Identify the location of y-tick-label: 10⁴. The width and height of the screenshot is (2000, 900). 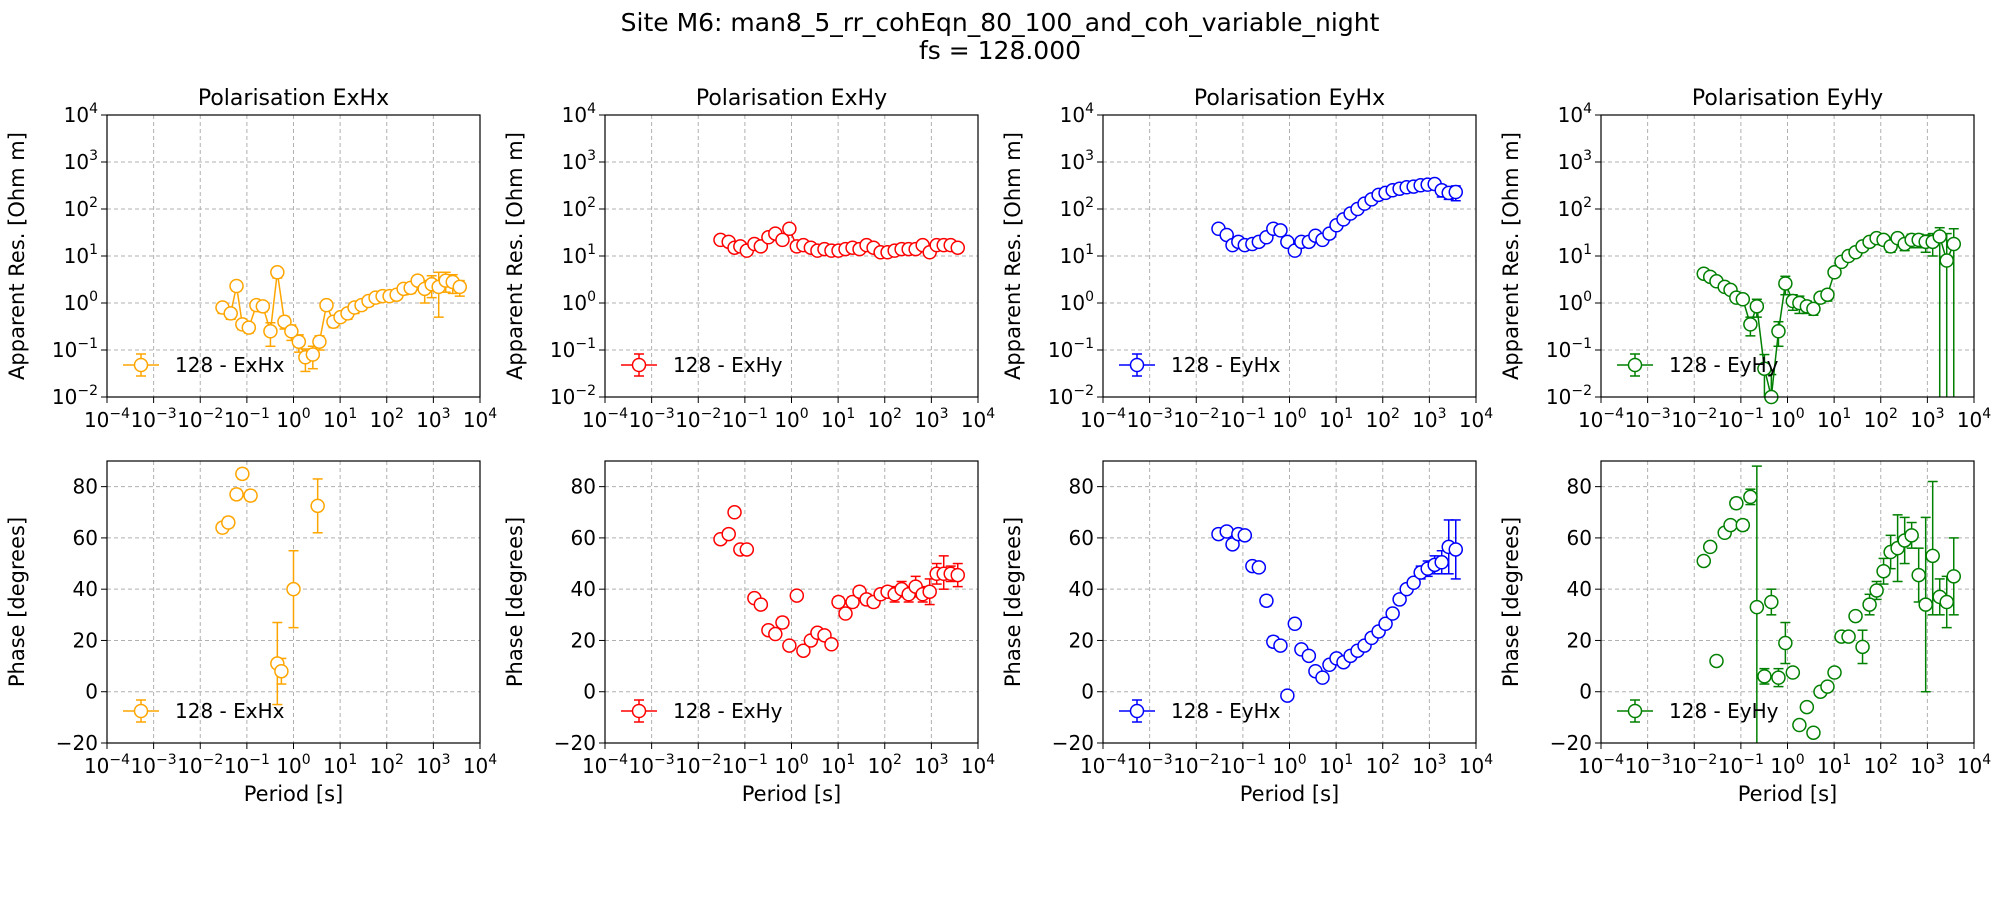
(1077, 114).